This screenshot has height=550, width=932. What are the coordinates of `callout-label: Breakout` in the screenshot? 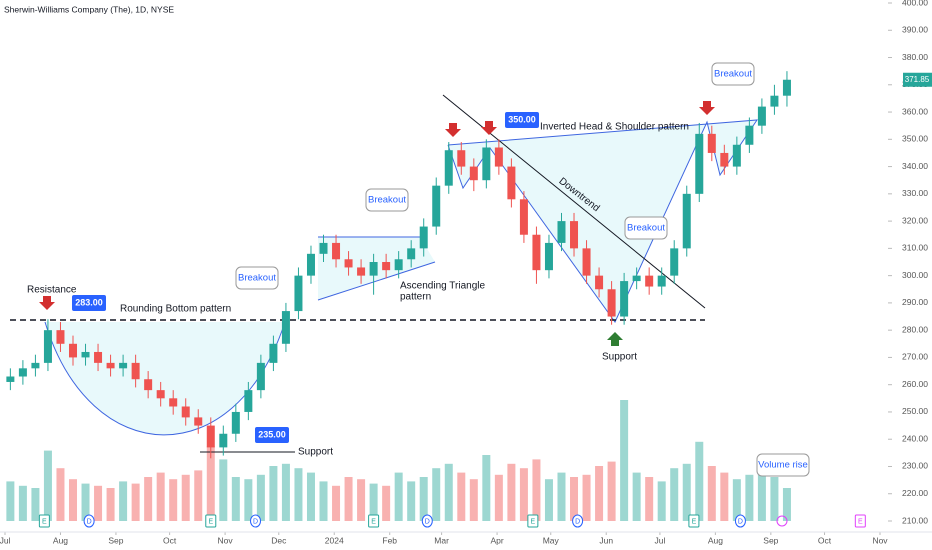 It's located at (387, 200).